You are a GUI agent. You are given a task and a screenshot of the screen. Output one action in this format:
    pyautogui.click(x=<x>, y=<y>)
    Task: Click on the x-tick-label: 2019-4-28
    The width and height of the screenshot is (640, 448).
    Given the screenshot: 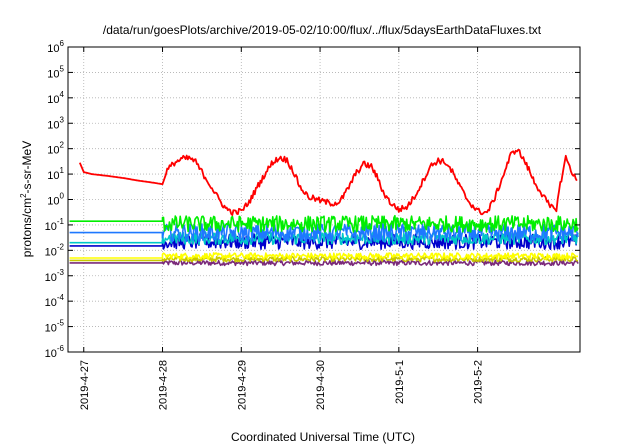 What is the action you would take?
    pyautogui.click(x=164, y=385)
    